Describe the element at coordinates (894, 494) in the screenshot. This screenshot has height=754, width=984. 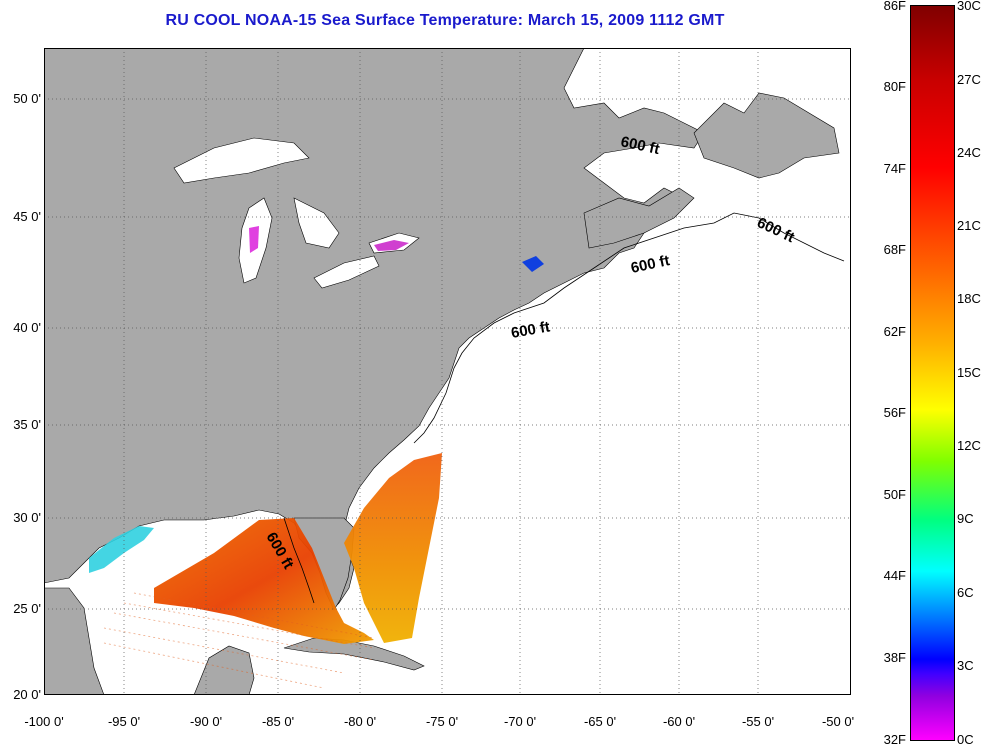
I see `colorbar-f-label: 50F` at that location.